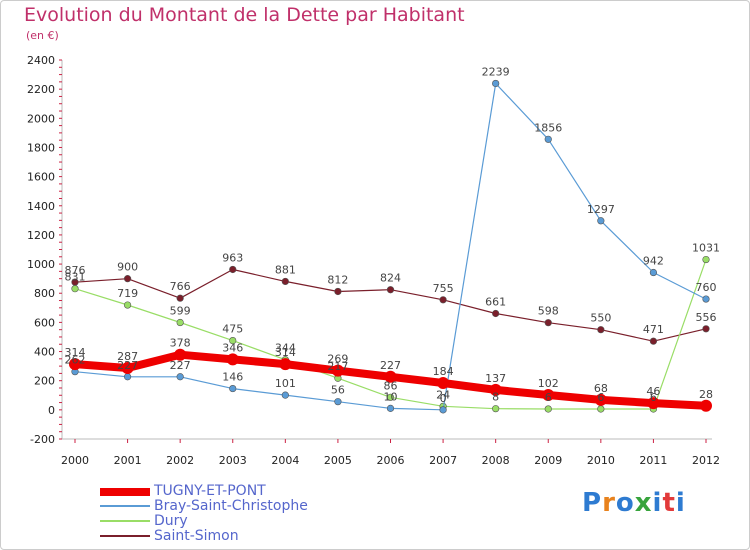 Image resolution: width=750 pixels, height=550 pixels. I want to click on legend-label-bray: Bray-Saint-Christophe, so click(231, 506).